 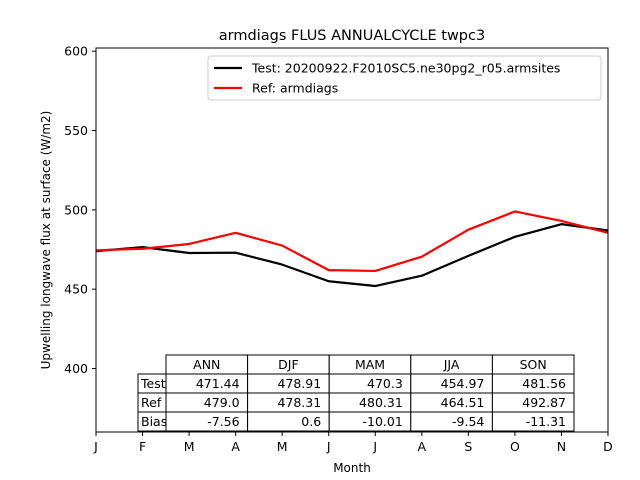 I want to click on table-cell-value: 479.0, so click(x=222, y=402).